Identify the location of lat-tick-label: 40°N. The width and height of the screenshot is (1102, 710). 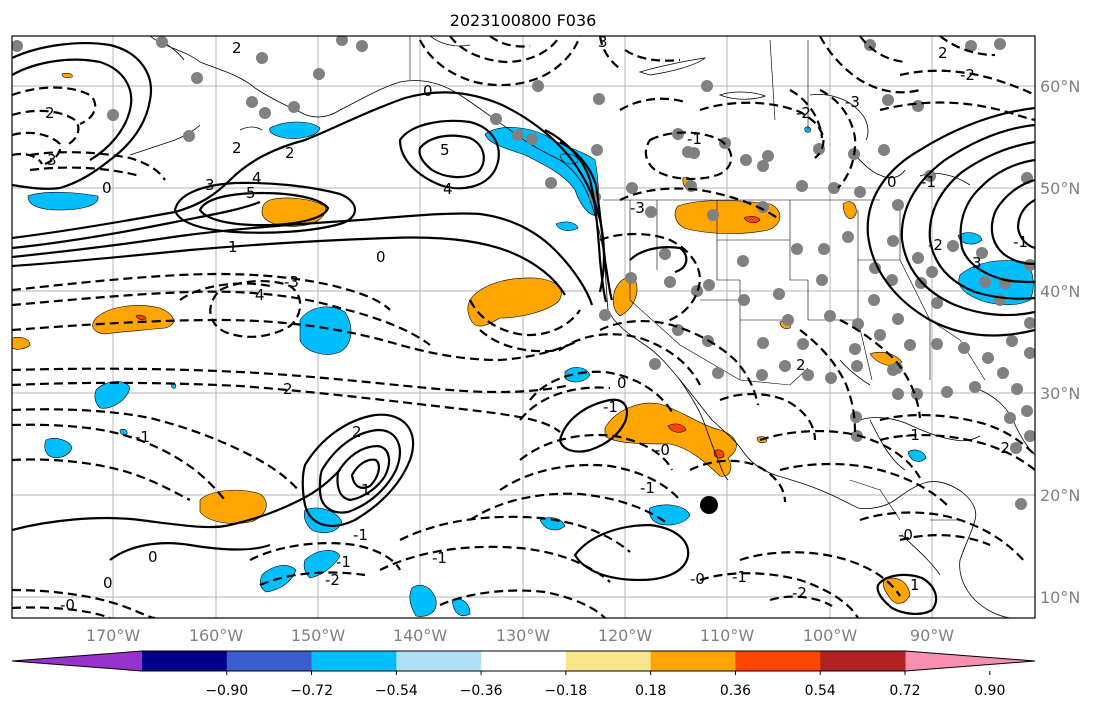
(1060, 291).